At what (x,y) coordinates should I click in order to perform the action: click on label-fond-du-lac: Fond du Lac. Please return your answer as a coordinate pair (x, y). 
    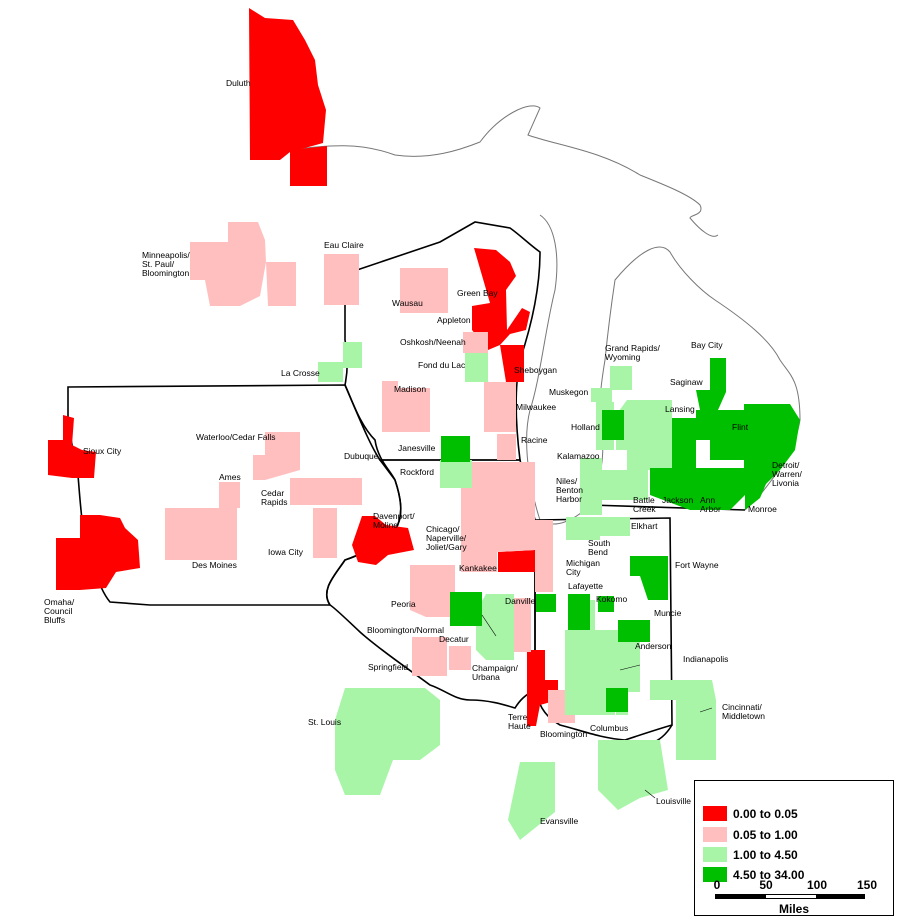
    Looking at the image, I should click on (442, 365).